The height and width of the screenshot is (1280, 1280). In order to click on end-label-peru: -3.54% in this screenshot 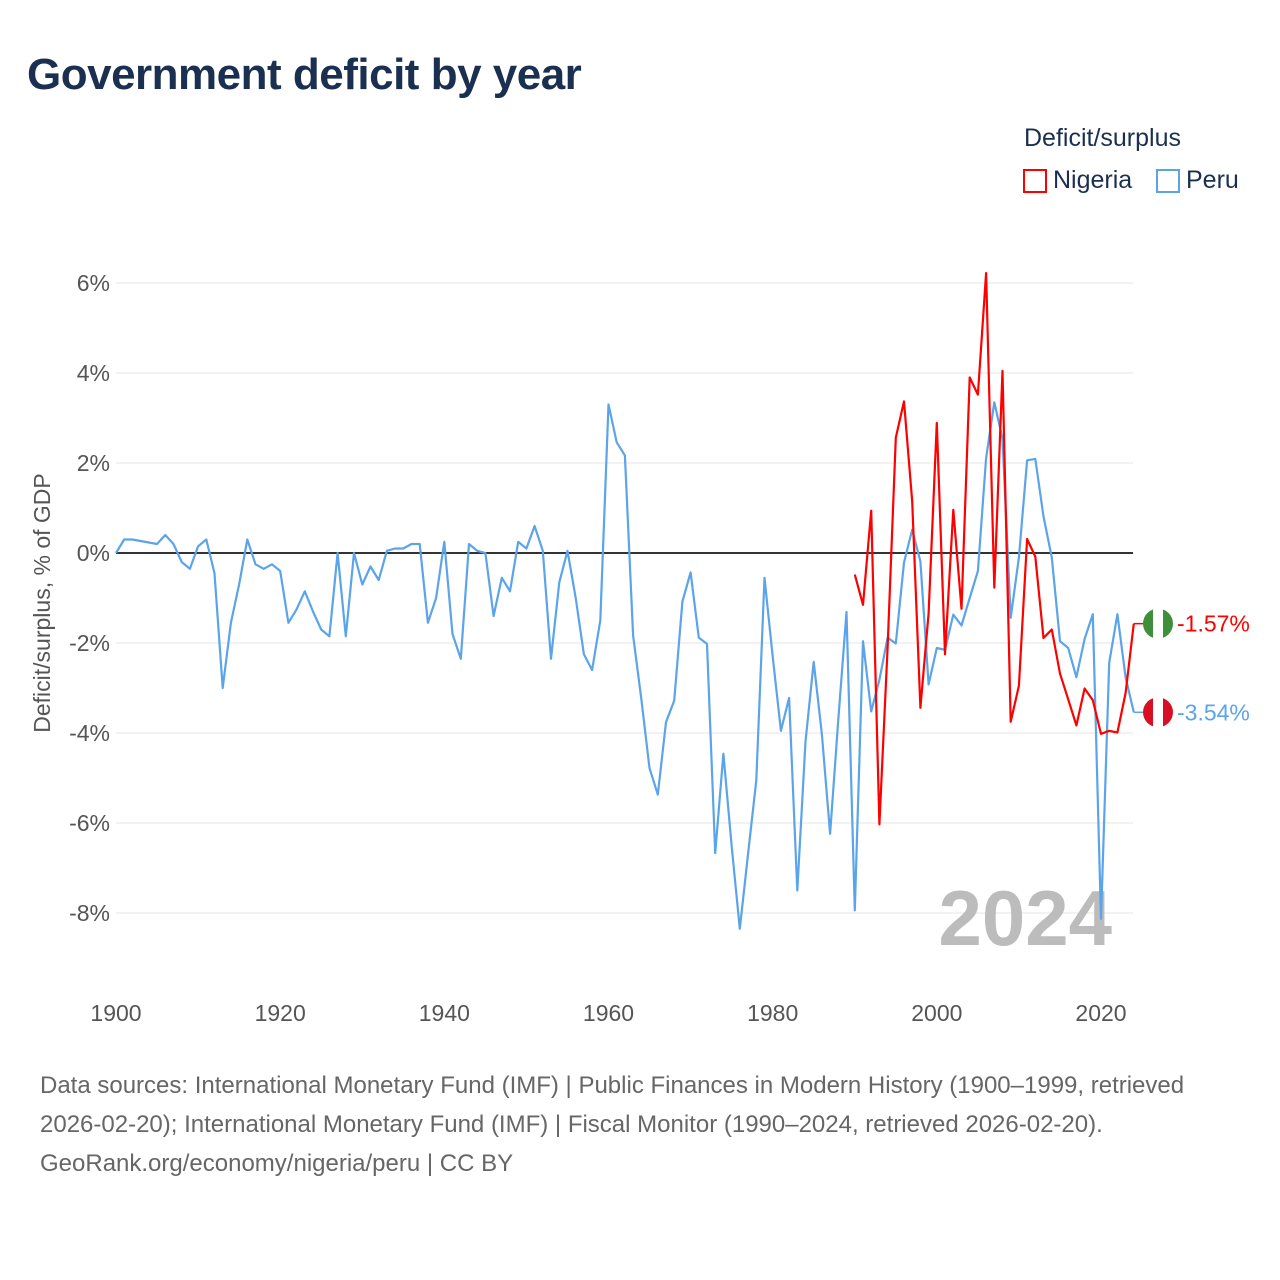, I will do `click(1213, 712)`.